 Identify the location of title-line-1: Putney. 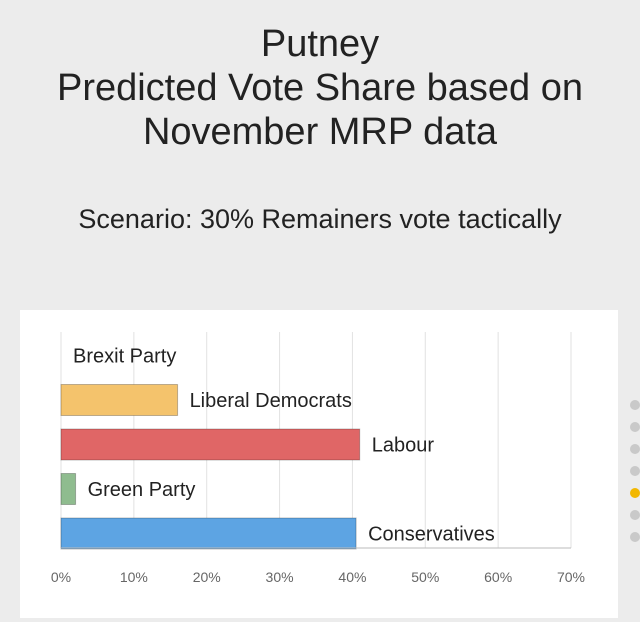
(320, 44).